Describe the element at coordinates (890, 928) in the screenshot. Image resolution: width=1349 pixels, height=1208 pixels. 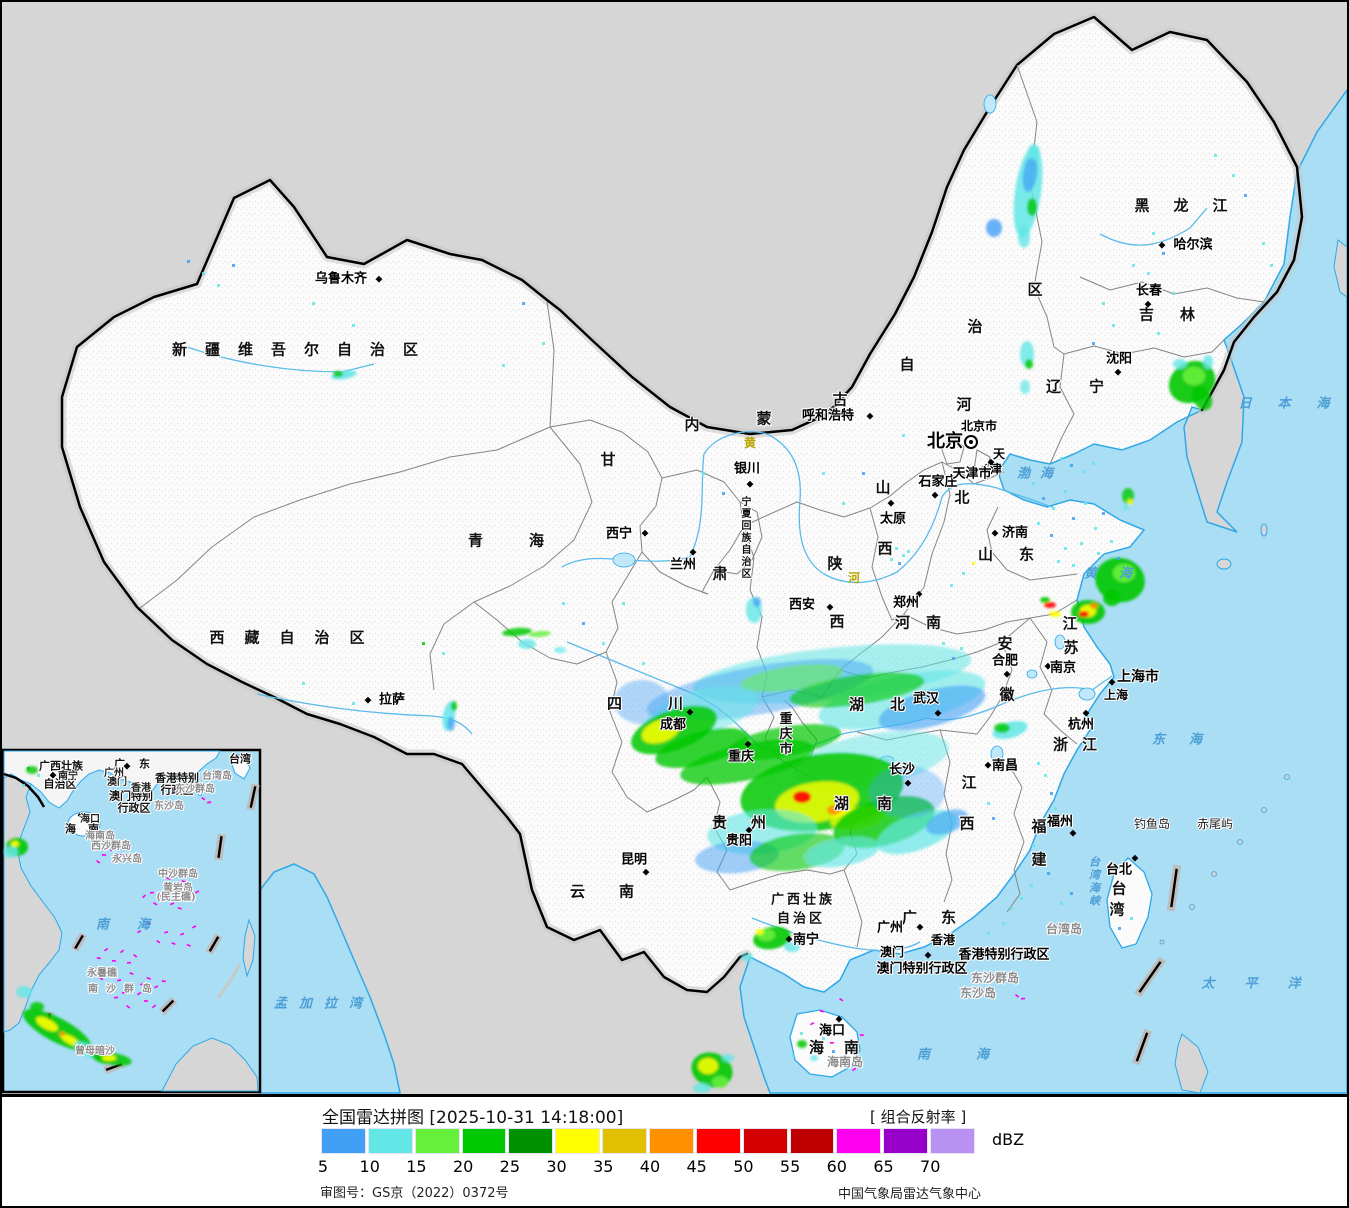
I see `city-label: 广州` at that location.